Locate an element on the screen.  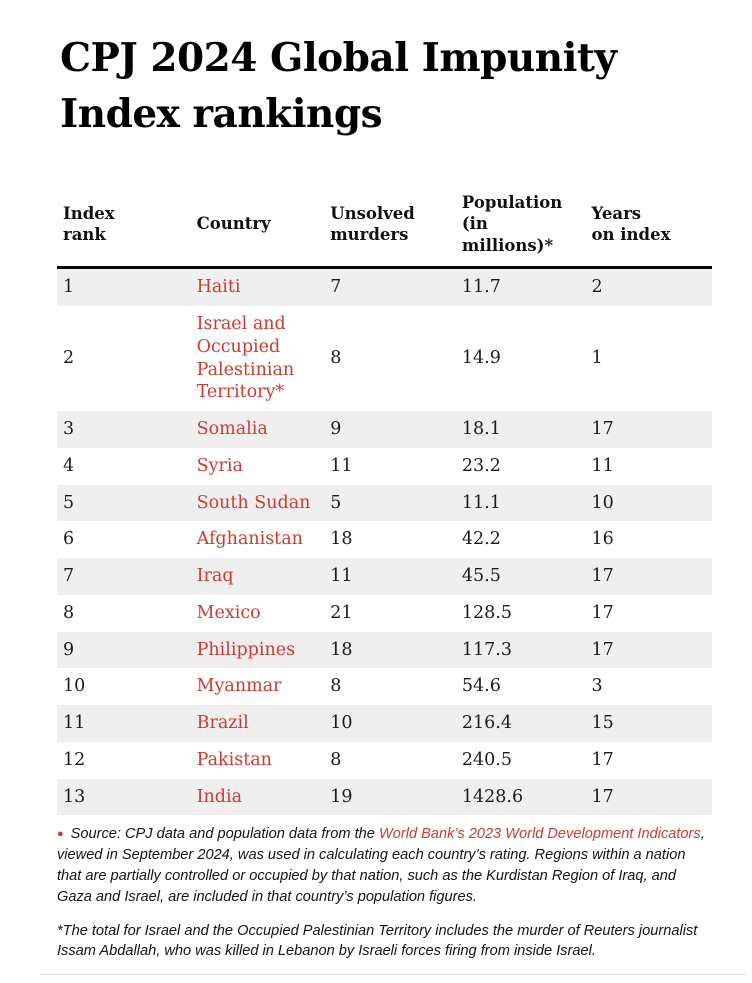
years-on-index-cell: 10 is located at coordinates (602, 502).